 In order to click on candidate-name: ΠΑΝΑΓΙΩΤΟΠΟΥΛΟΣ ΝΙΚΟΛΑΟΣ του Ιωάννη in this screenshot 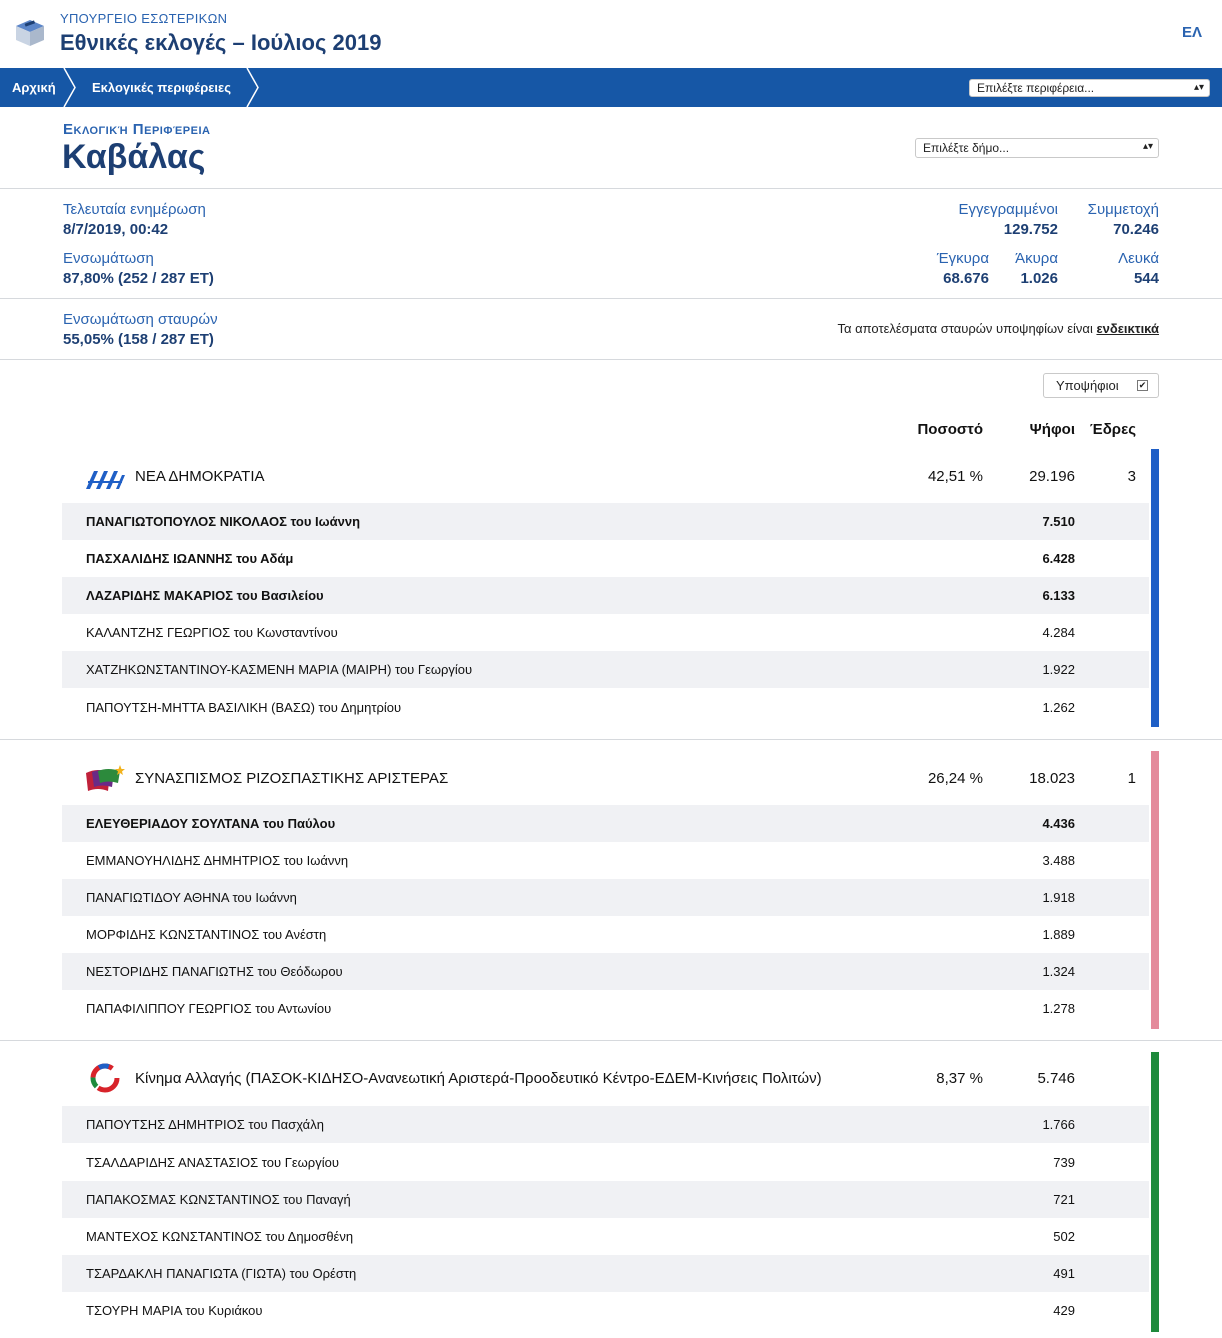, I will do `click(223, 521)`.